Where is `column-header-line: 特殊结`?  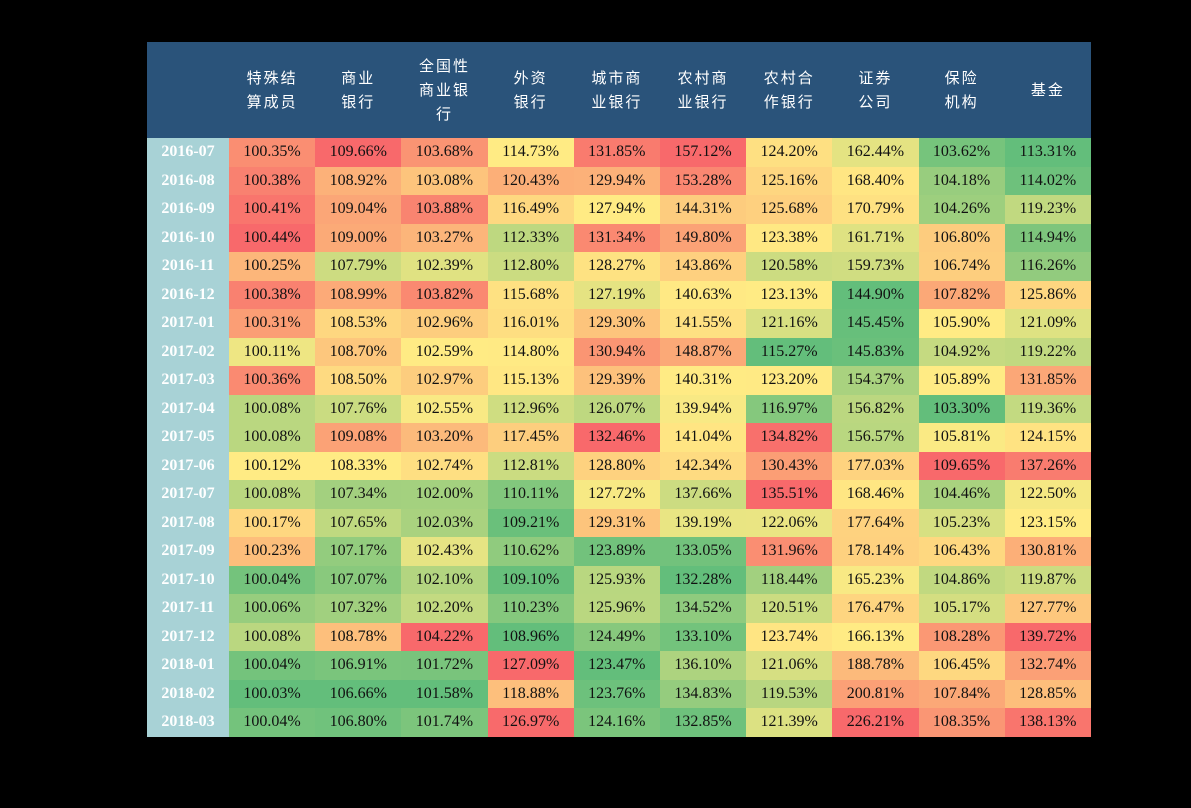 column-header-line: 特殊结 is located at coordinates (272, 78).